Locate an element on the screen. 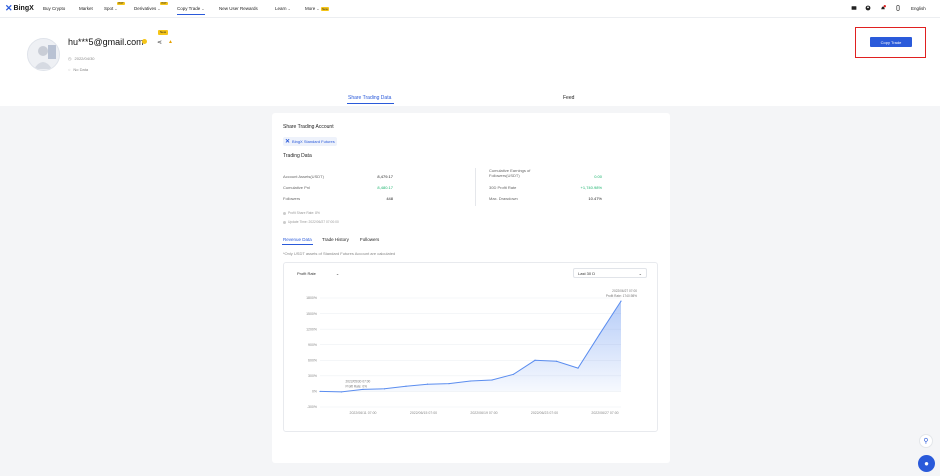 This screenshot has width=940, height=476. stat-label: Max. Drawdown is located at coordinates (503, 198).